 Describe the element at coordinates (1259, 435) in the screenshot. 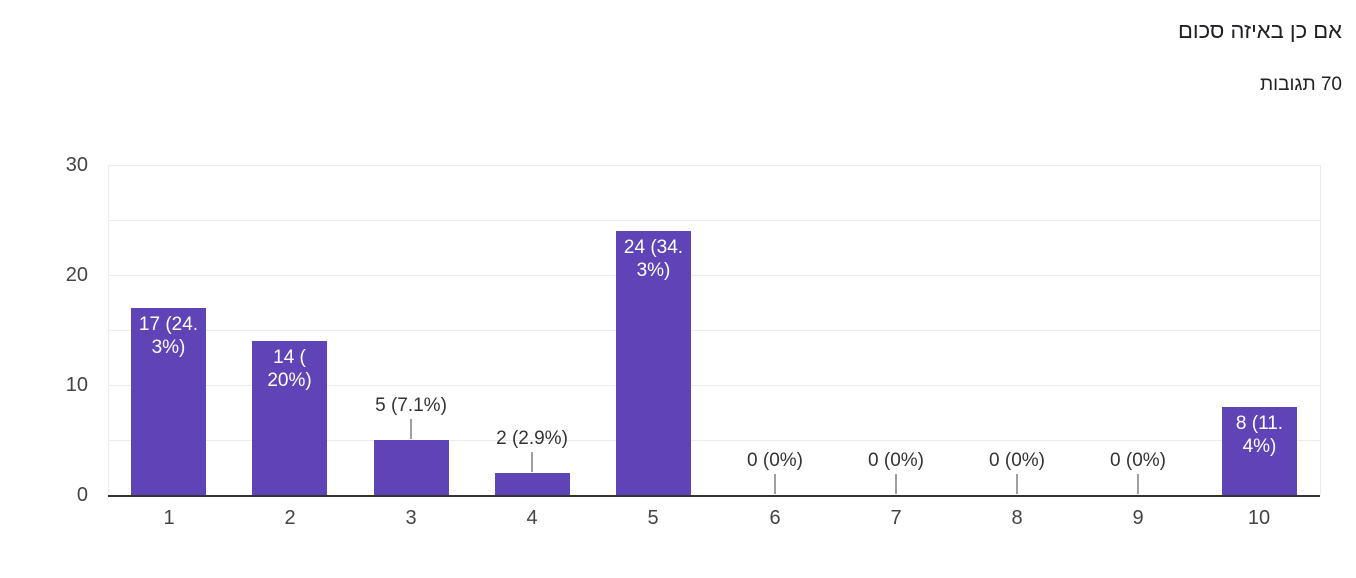

I see `bar-value-label: 8 (11. 4%)` at that location.